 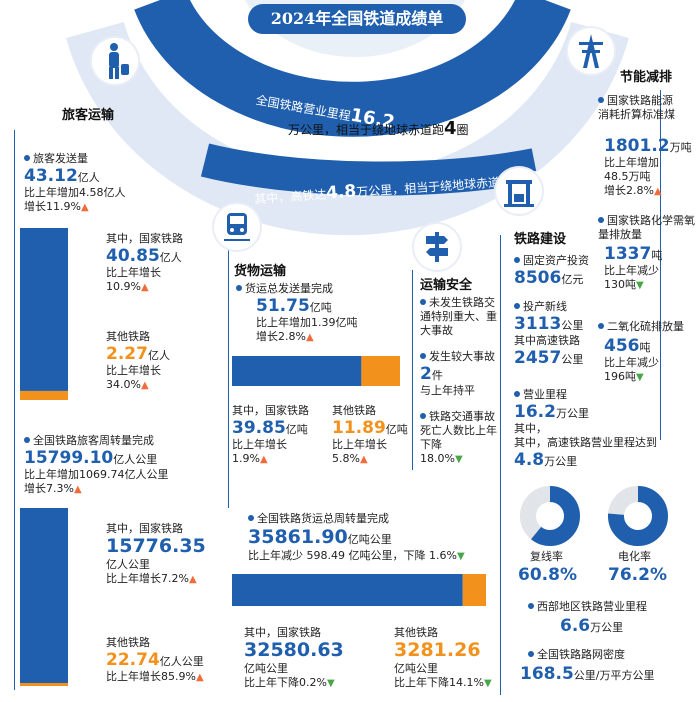 I want to click on construction-mileage-hs-label: 其中， 其中，高速铁路营业里程达到, so click(x=585, y=435).